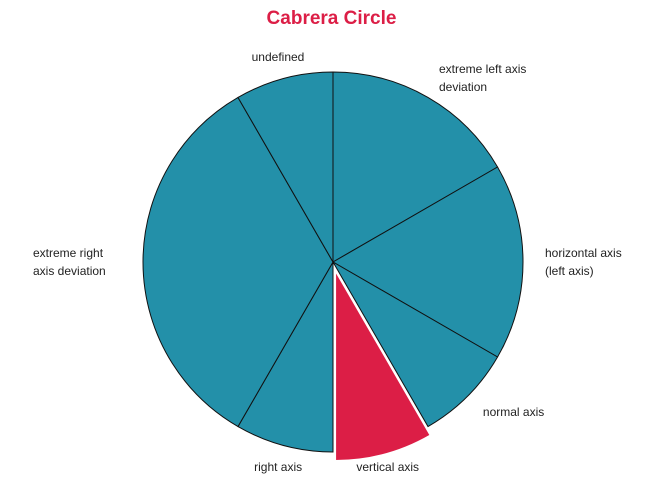 Image resolution: width=663 pixels, height=501 pixels. I want to click on slice-label: horizontal axis (left axis), so click(583, 262).